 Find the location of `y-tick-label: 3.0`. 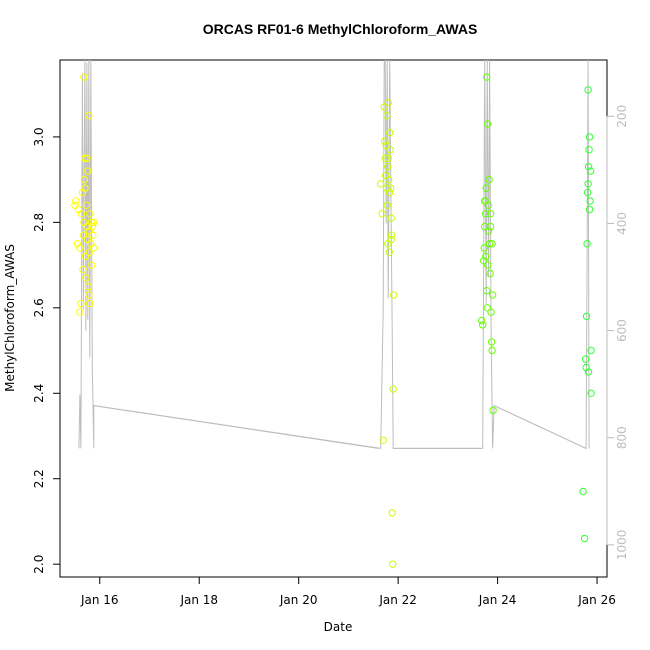

y-tick-label: 3.0 is located at coordinates (39, 136).